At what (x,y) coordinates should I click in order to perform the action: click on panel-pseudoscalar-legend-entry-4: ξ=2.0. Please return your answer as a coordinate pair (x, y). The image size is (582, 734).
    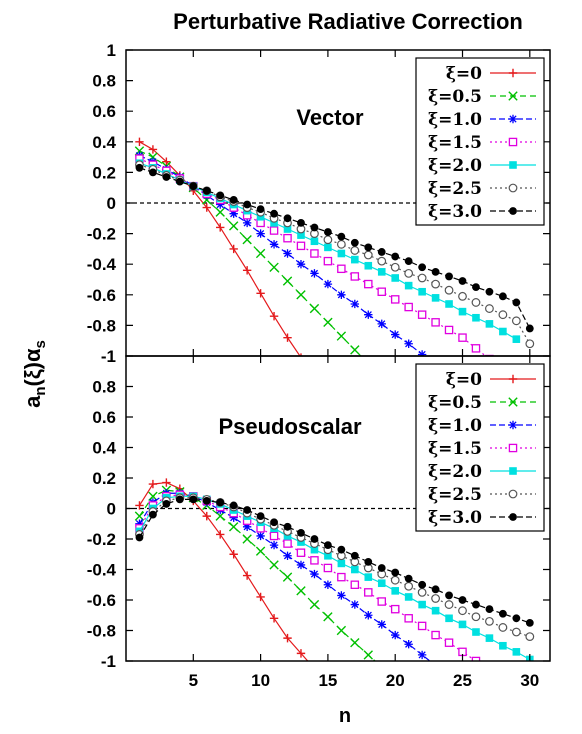
    Looking at the image, I should click on (455, 472).